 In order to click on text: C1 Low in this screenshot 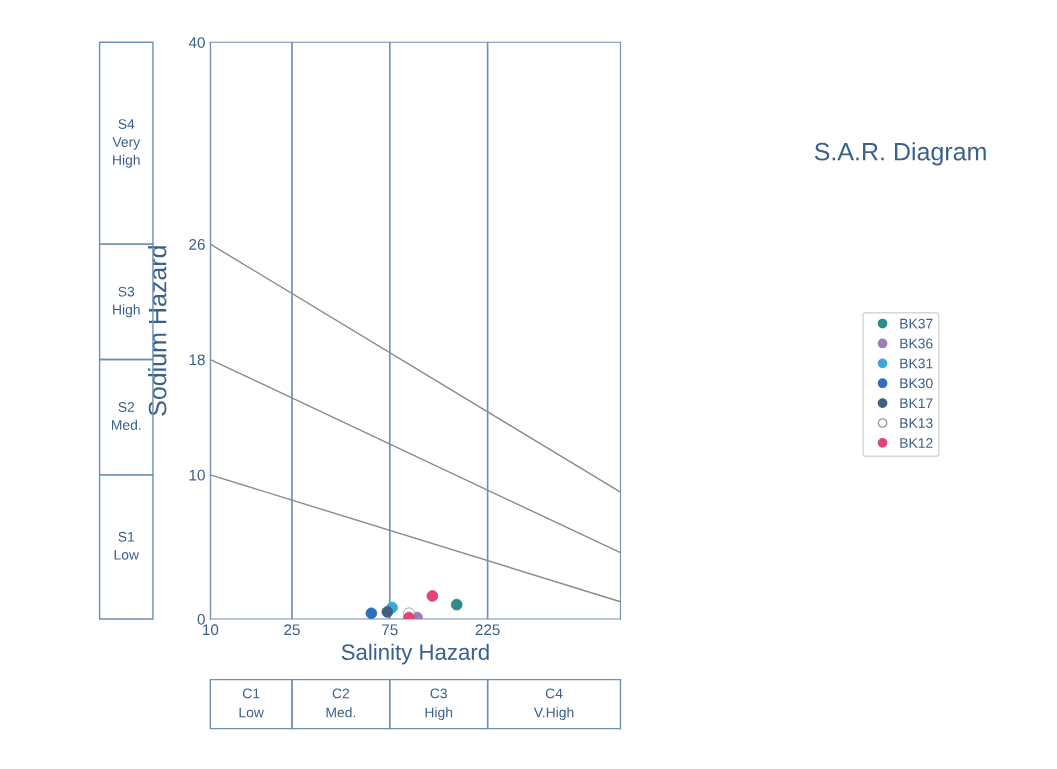, I will do `click(251, 703)`.